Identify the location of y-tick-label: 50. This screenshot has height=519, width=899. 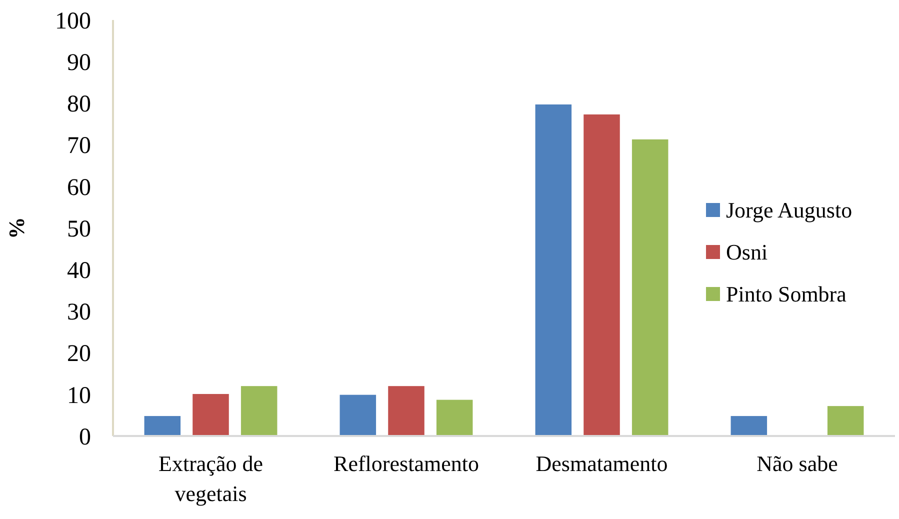
(79, 229).